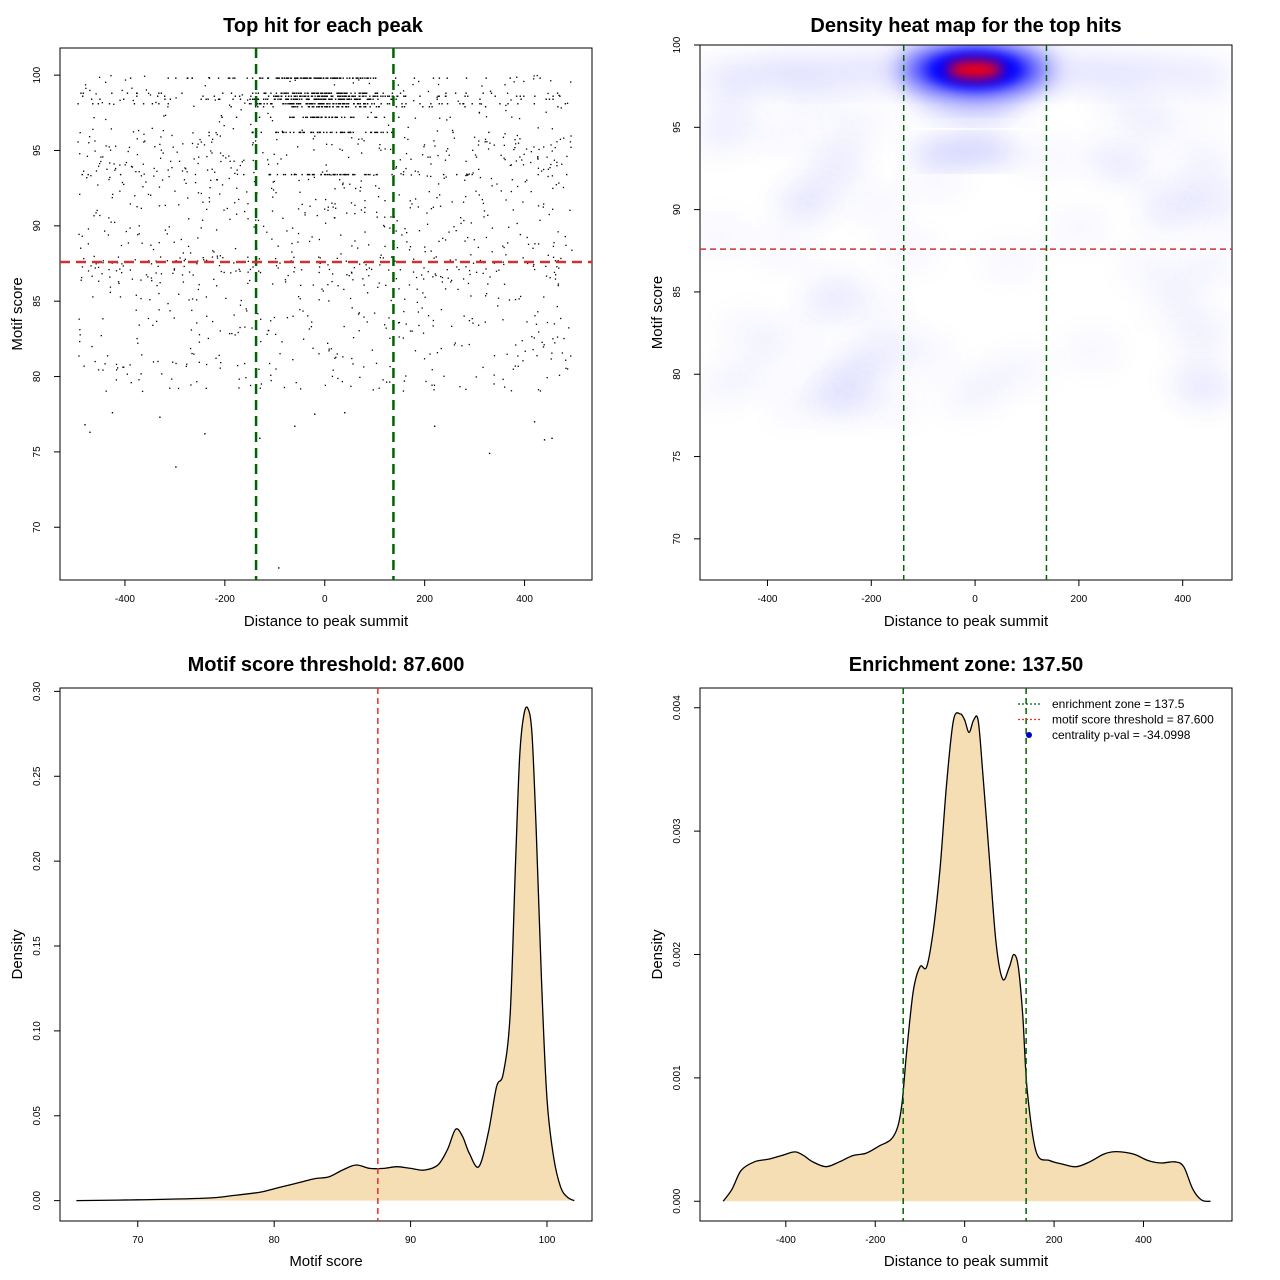 This screenshot has height=1280, width=1280. Describe the element at coordinates (275, 1240) in the screenshot. I see `scoredensity-xtick-label: 80` at that location.